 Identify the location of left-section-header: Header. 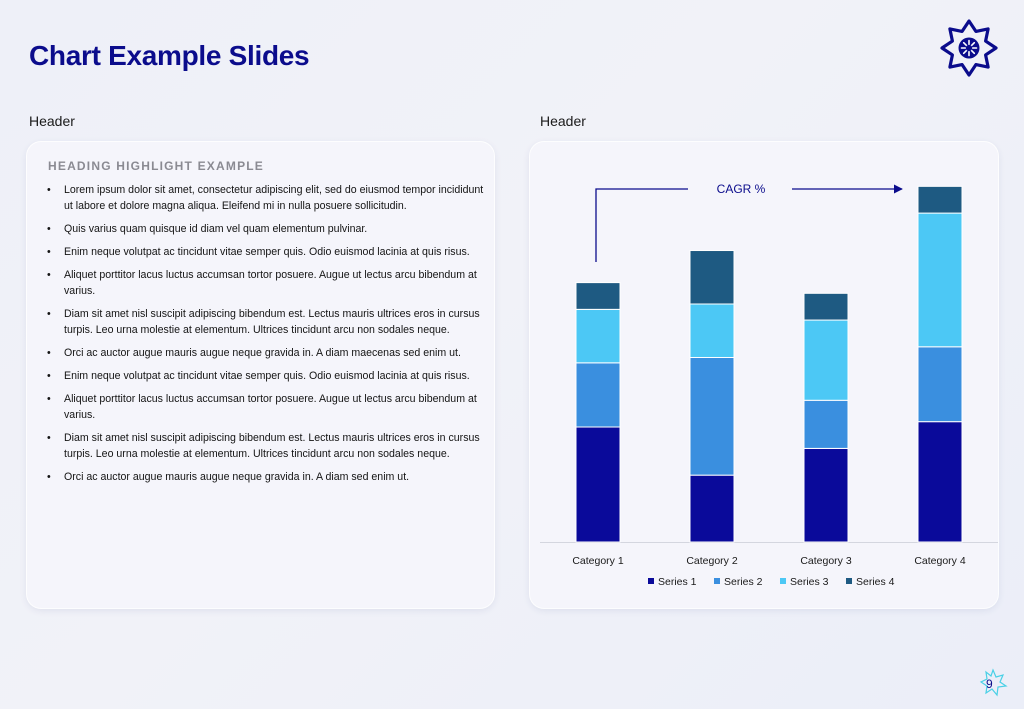
(52, 121).